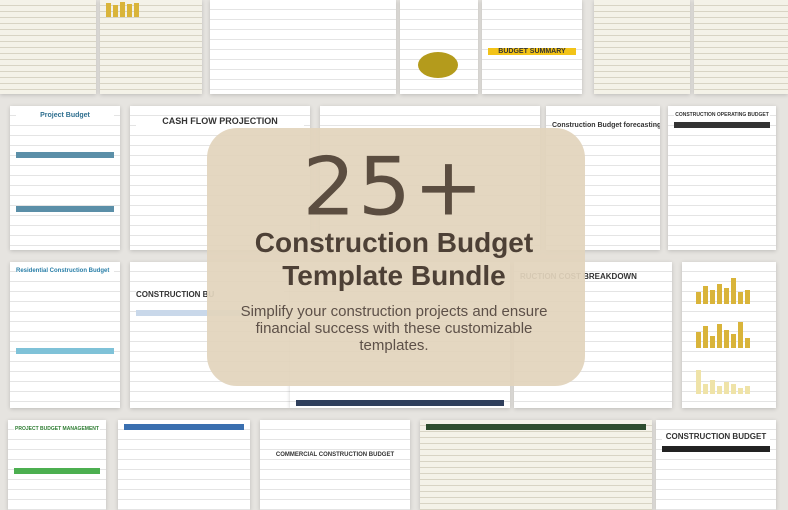 Image resolution: width=788 pixels, height=510 pixels. I want to click on template-count: 25+, so click(394, 187).